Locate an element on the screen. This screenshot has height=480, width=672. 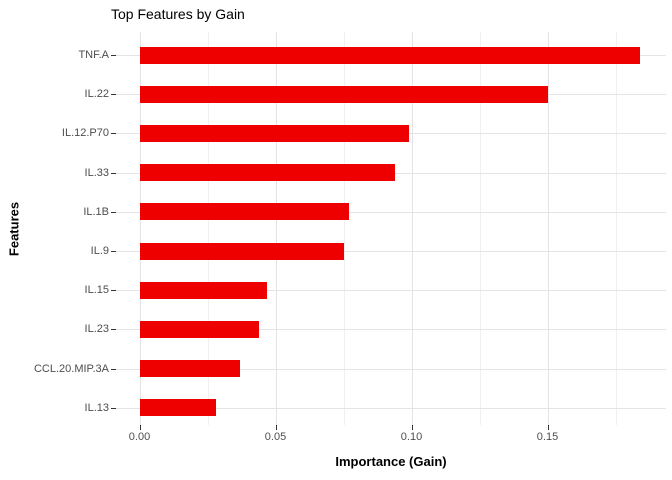
chart-title: Top Features by Gain is located at coordinates (178, 14).